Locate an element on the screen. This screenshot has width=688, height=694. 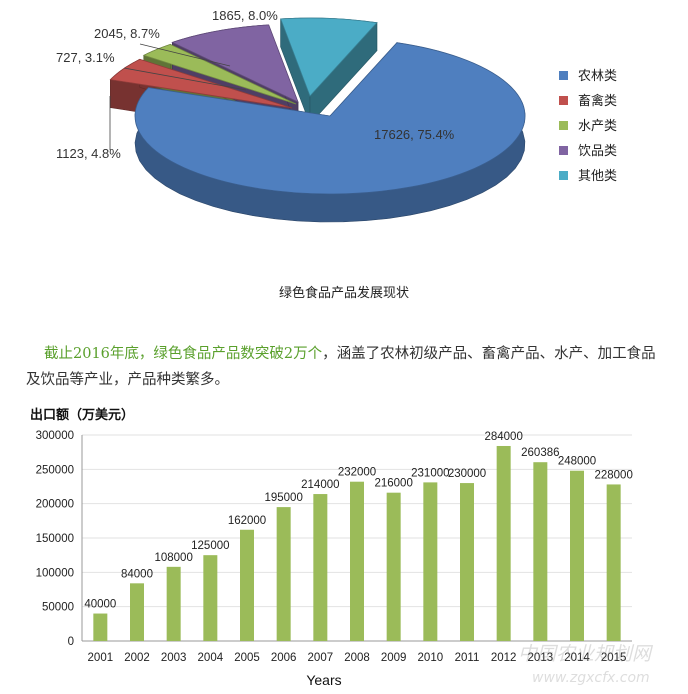
legend-label: 其他类 is located at coordinates (597, 176).